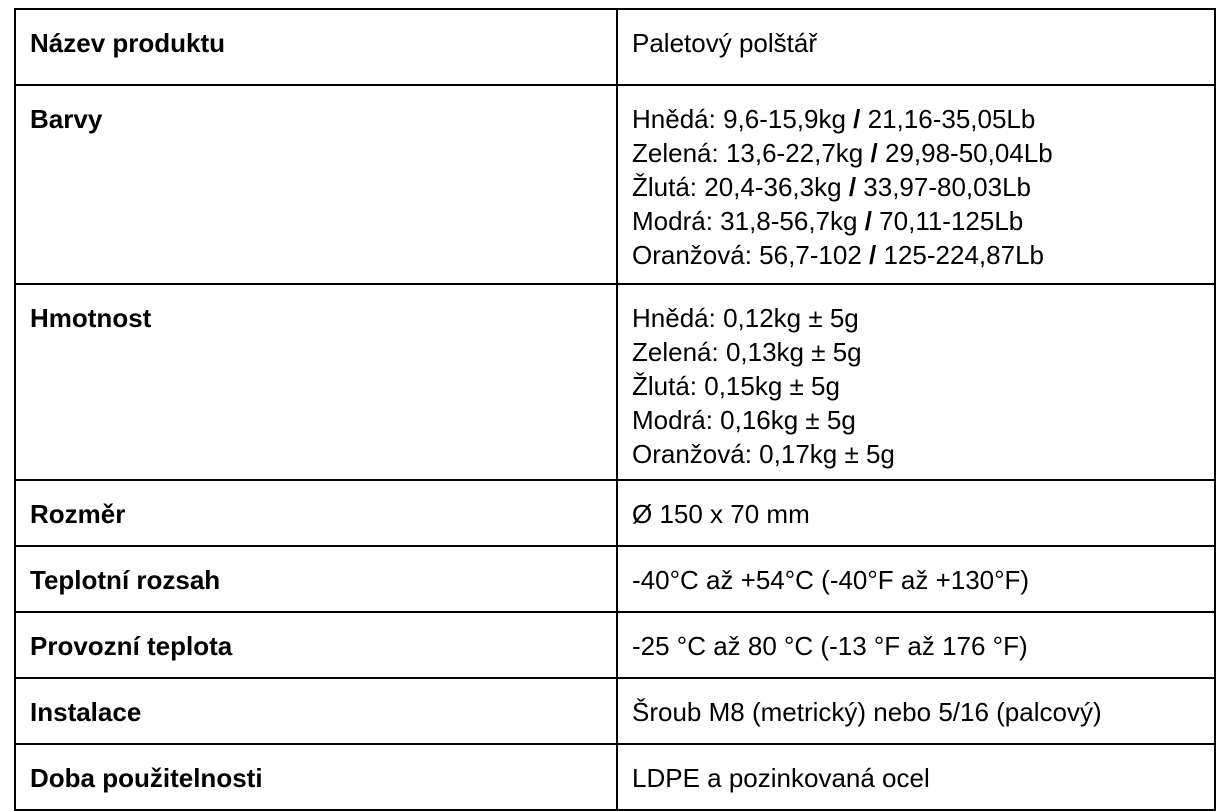 This screenshot has width=1232, height=811. What do you see at coordinates (916, 47) in the screenshot?
I see `row-value: Paletový polštář` at bounding box center [916, 47].